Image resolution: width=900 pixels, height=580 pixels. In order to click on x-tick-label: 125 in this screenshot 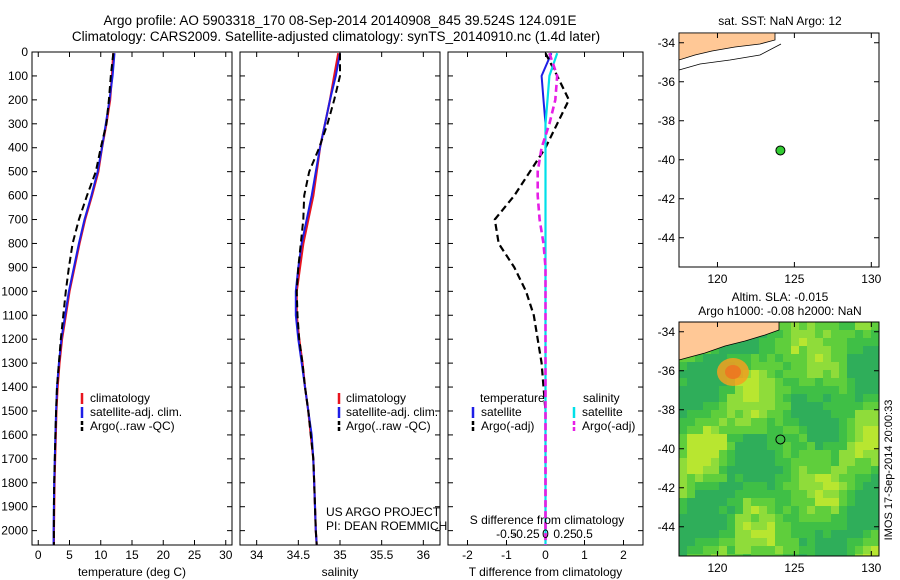, I will do `click(794, 568)`.